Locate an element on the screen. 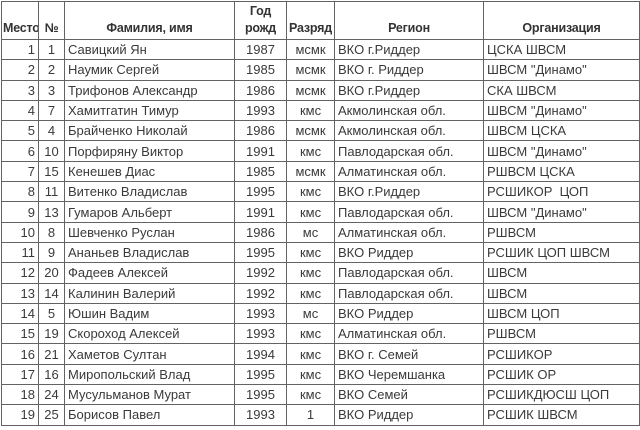 This screenshot has width=640, height=430. cell-organization: РСШИК ОР is located at coordinates (561, 374).